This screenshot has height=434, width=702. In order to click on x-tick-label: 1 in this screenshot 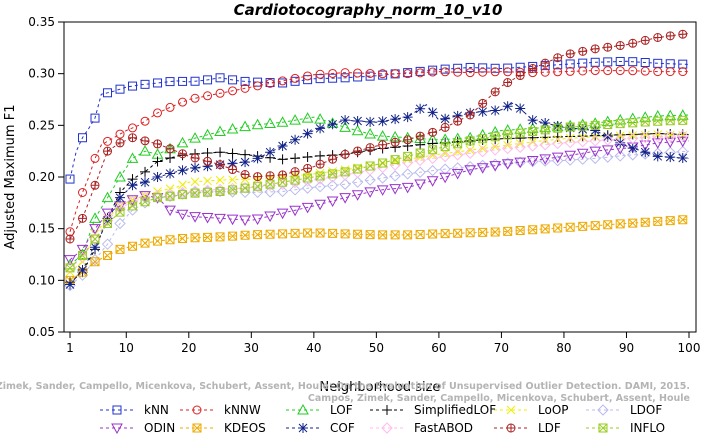, I will do `click(70, 348)`.